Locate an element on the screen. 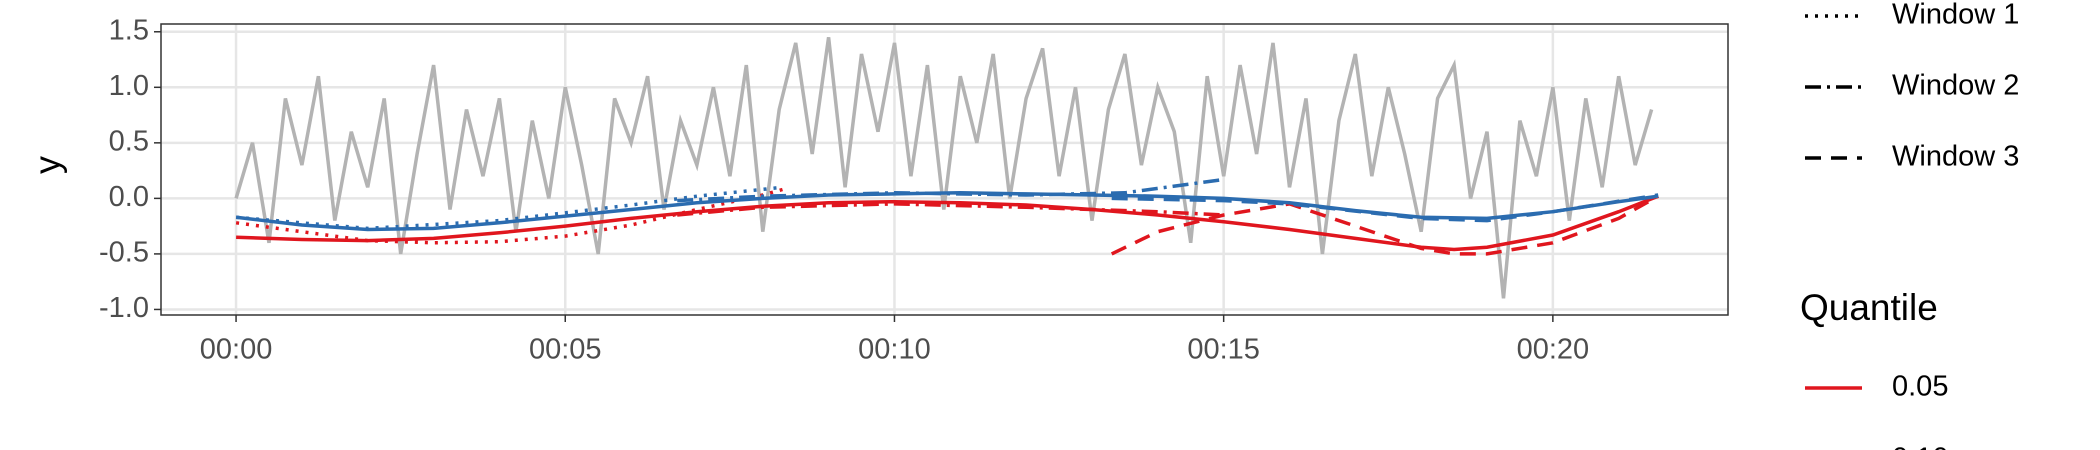 The width and height of the screenshot is (2100, 450). y-tick-label: -1.0 is located at coordinates (124, 308).